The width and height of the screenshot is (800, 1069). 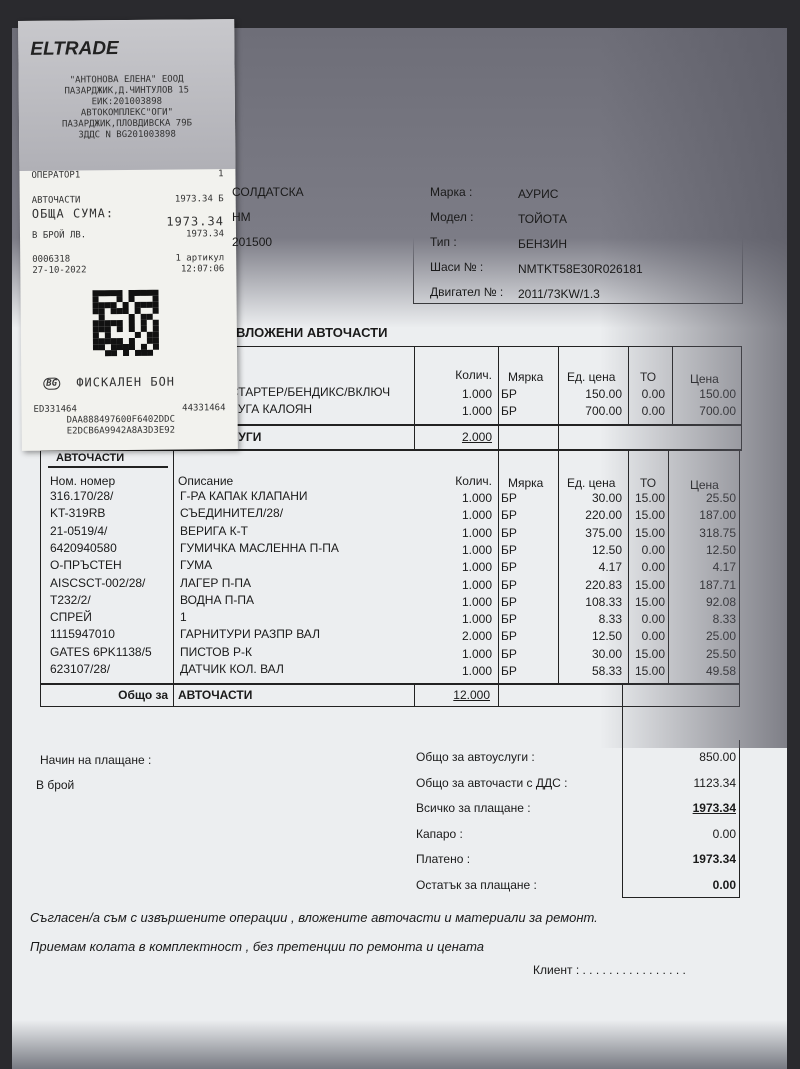 What do you see at coordinates (126, 382) in the screenshot?
I see `fiscal-label: ФИСКАЛЕН БОН` at bounding box center [126, 382].